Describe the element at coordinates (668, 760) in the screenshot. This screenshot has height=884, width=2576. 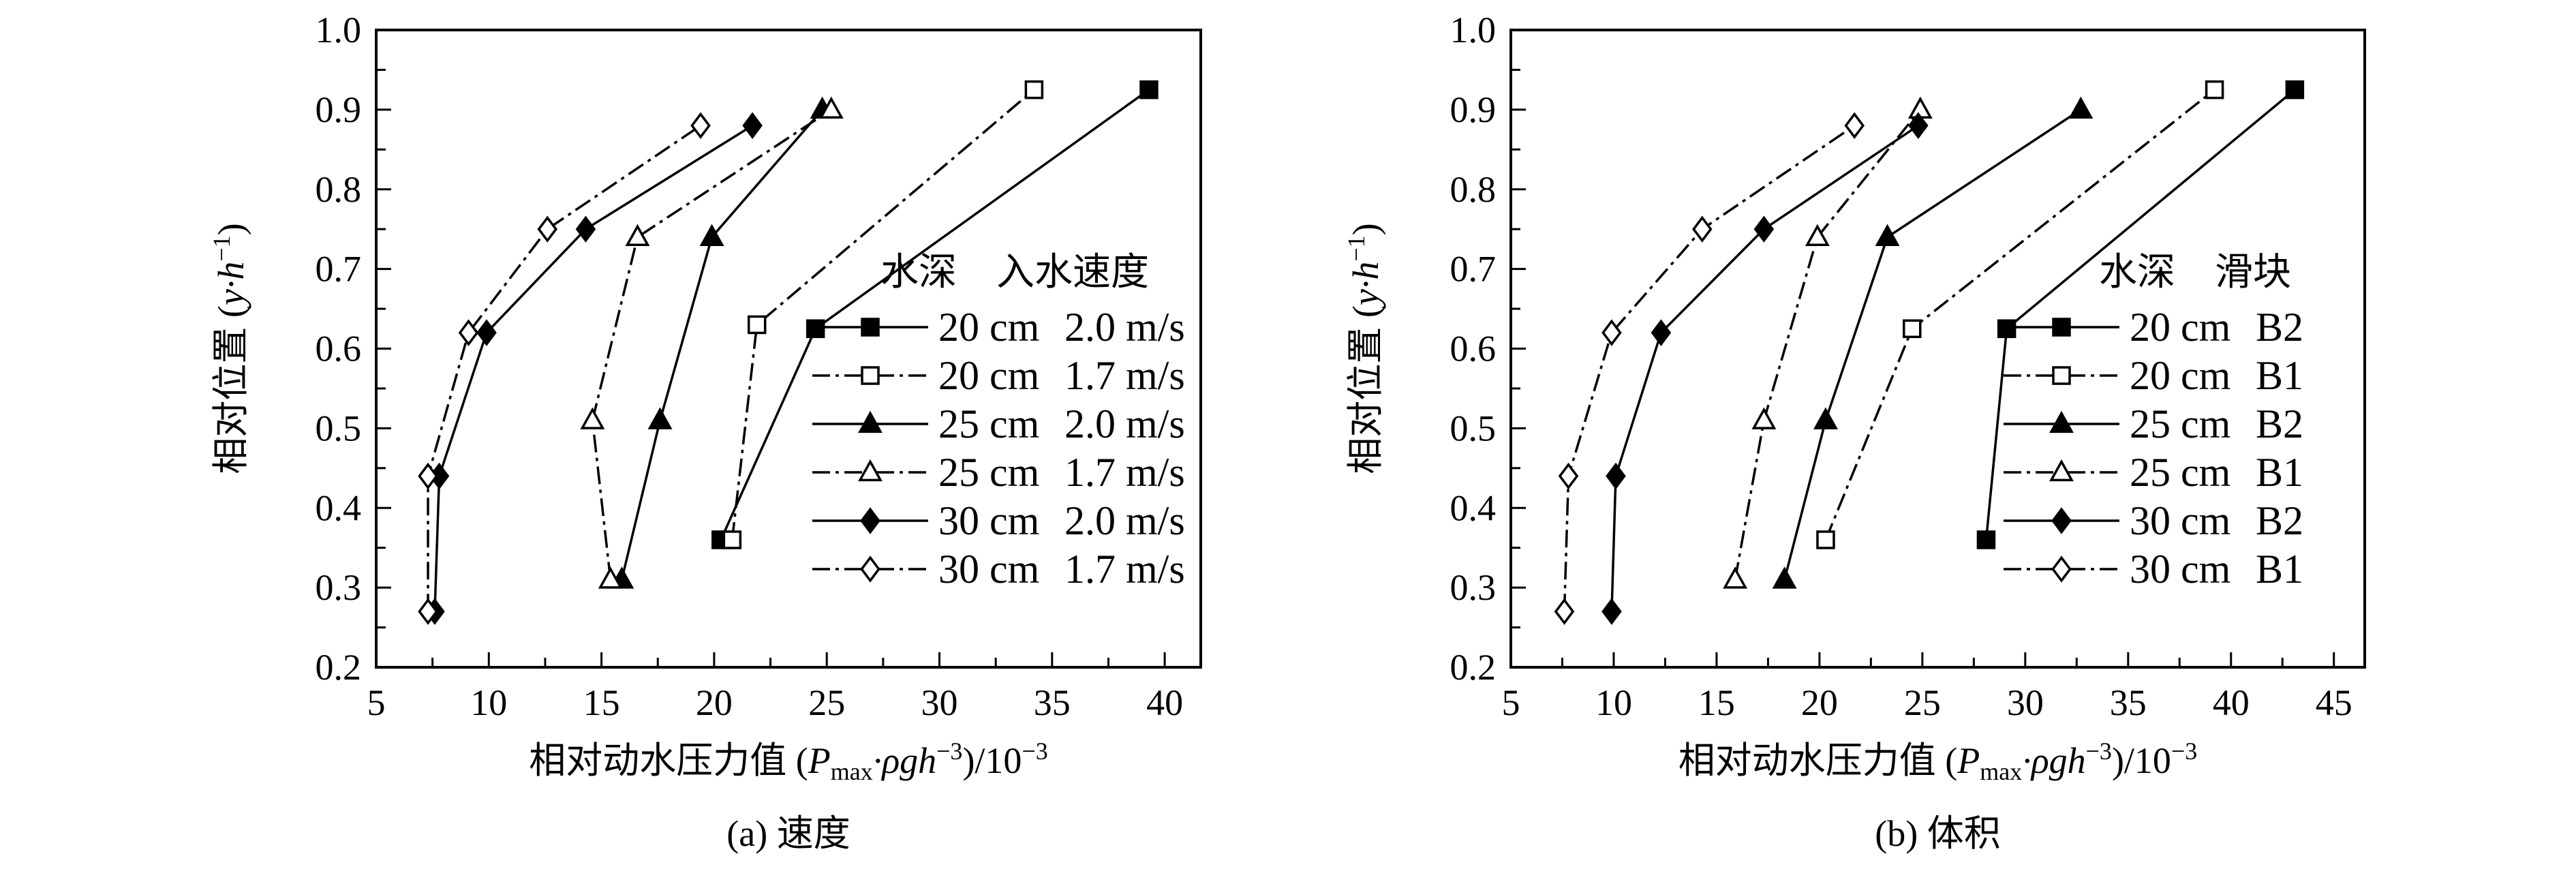
I see `label-part: 相对动水压力值 (` at that location.